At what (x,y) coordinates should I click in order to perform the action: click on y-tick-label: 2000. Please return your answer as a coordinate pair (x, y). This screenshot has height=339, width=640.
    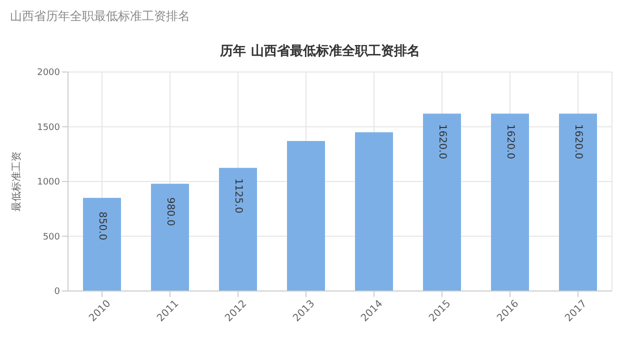
    Looking at the image, I should click on (48, 73).